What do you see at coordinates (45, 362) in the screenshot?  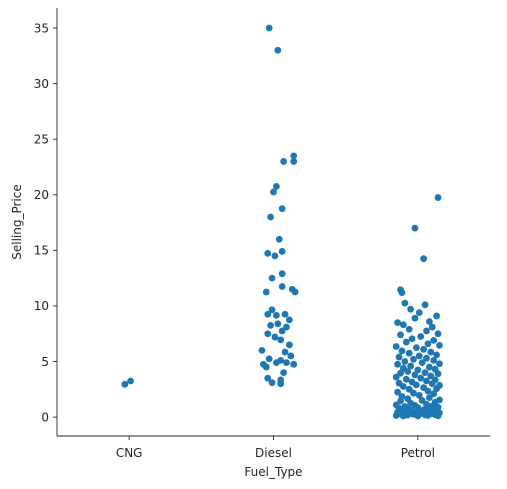 I see `y-tick-label: 5` at bounding box center [45, 362].